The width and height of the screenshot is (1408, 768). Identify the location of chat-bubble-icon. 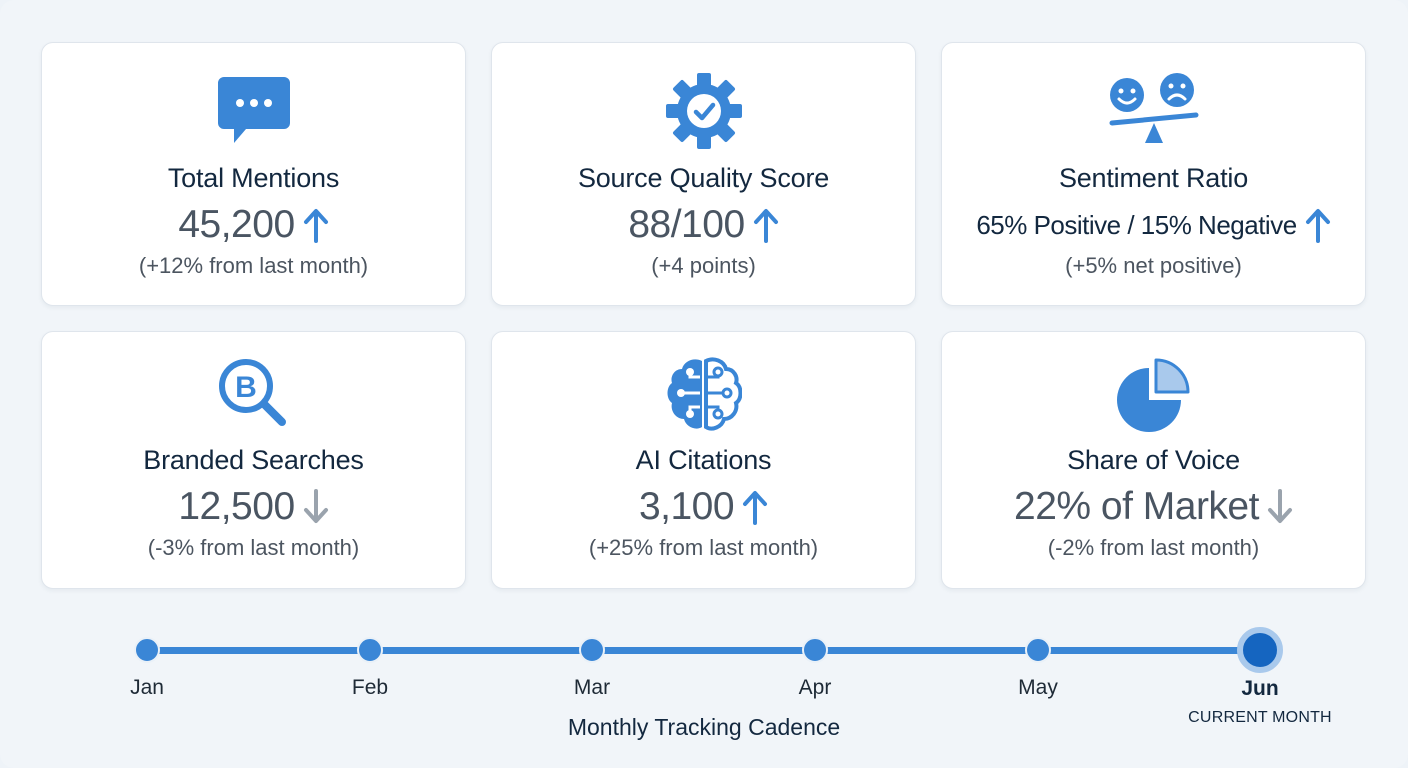
(253, 111).